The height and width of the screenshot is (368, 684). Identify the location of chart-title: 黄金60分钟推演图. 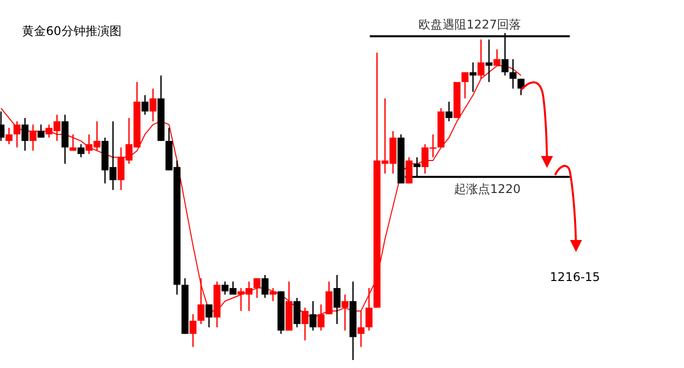
(72, 31).